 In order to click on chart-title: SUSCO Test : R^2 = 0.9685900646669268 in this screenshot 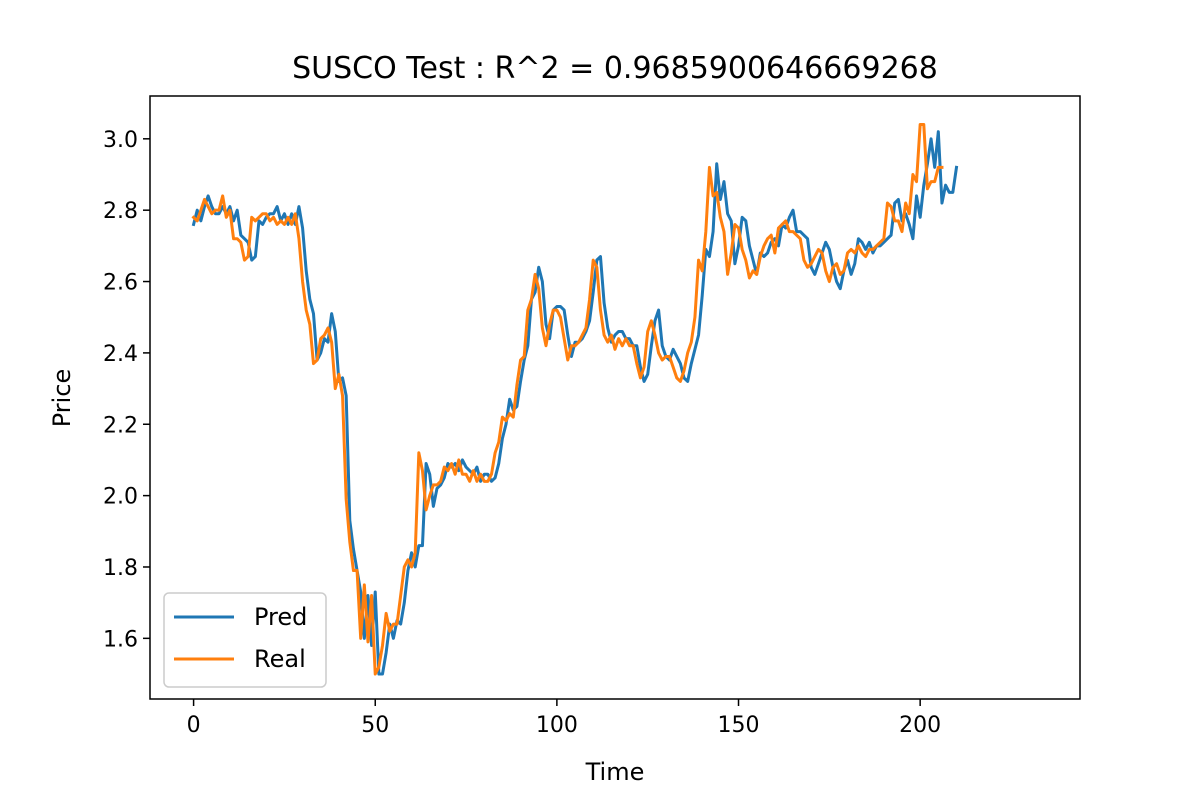, I will do `click(615, 68)`.